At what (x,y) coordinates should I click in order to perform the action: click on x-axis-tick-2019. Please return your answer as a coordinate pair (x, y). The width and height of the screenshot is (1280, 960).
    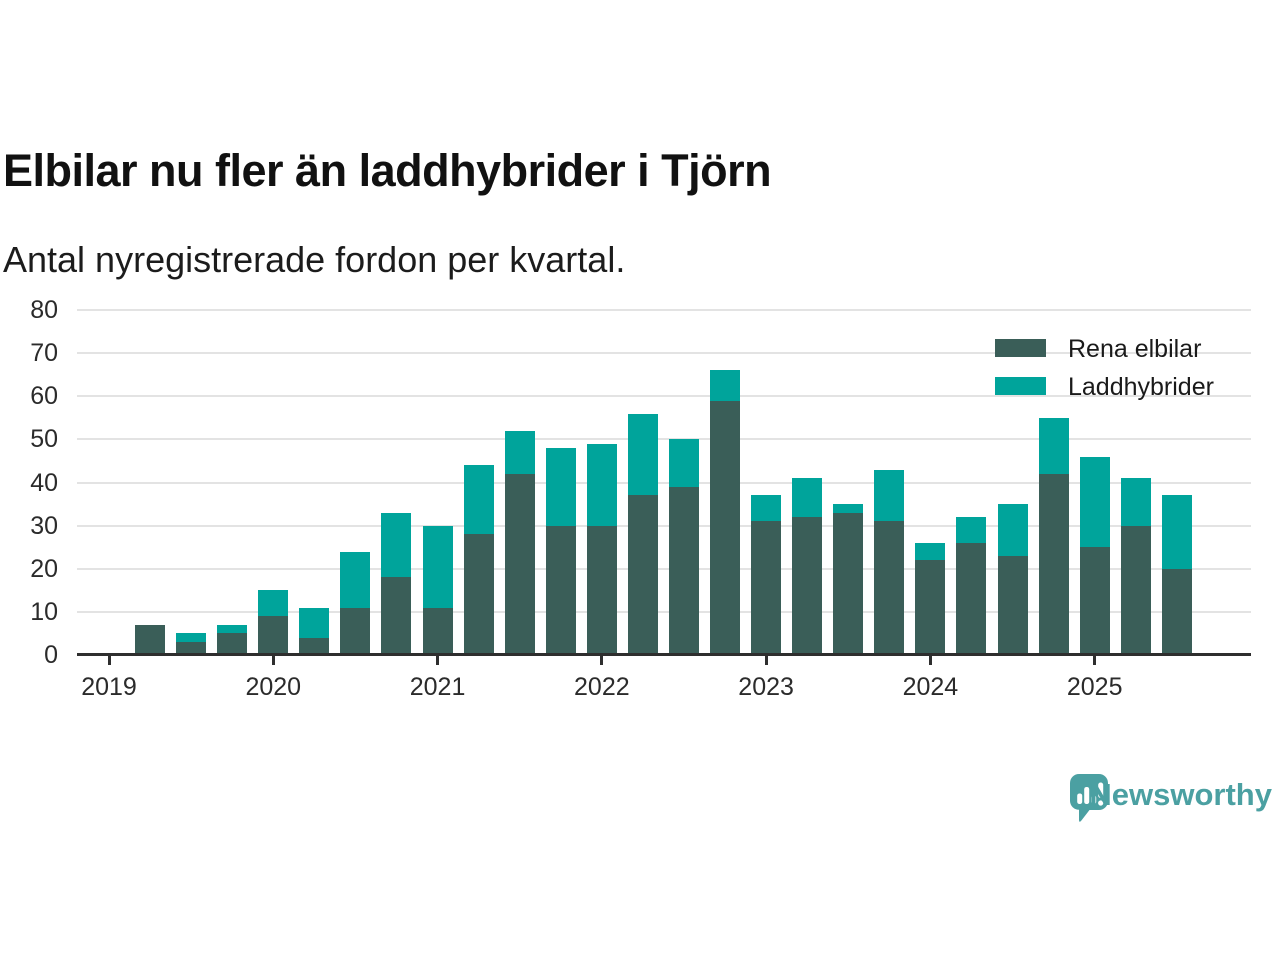
    Looking at the image, I should click on (109, 660).